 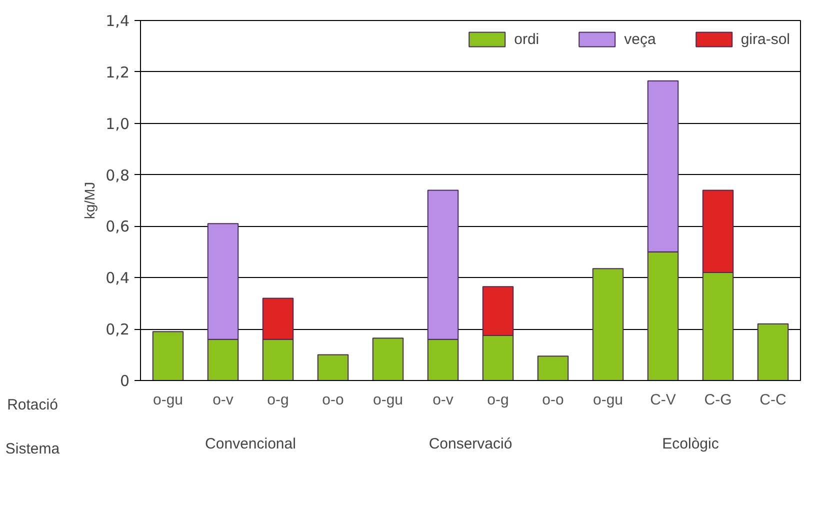 I want to click on y-tick-label: 0,4, so click(x=118, y=278).